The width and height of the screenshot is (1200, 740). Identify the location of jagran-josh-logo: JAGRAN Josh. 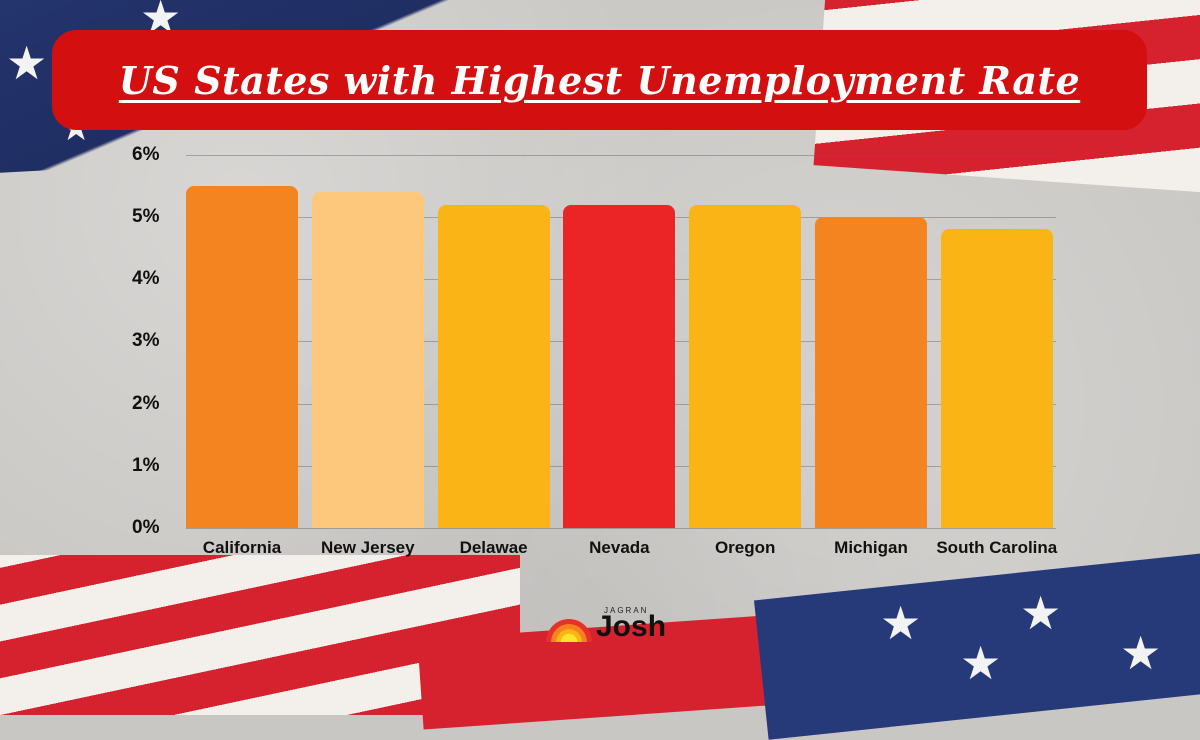
(606, 624).